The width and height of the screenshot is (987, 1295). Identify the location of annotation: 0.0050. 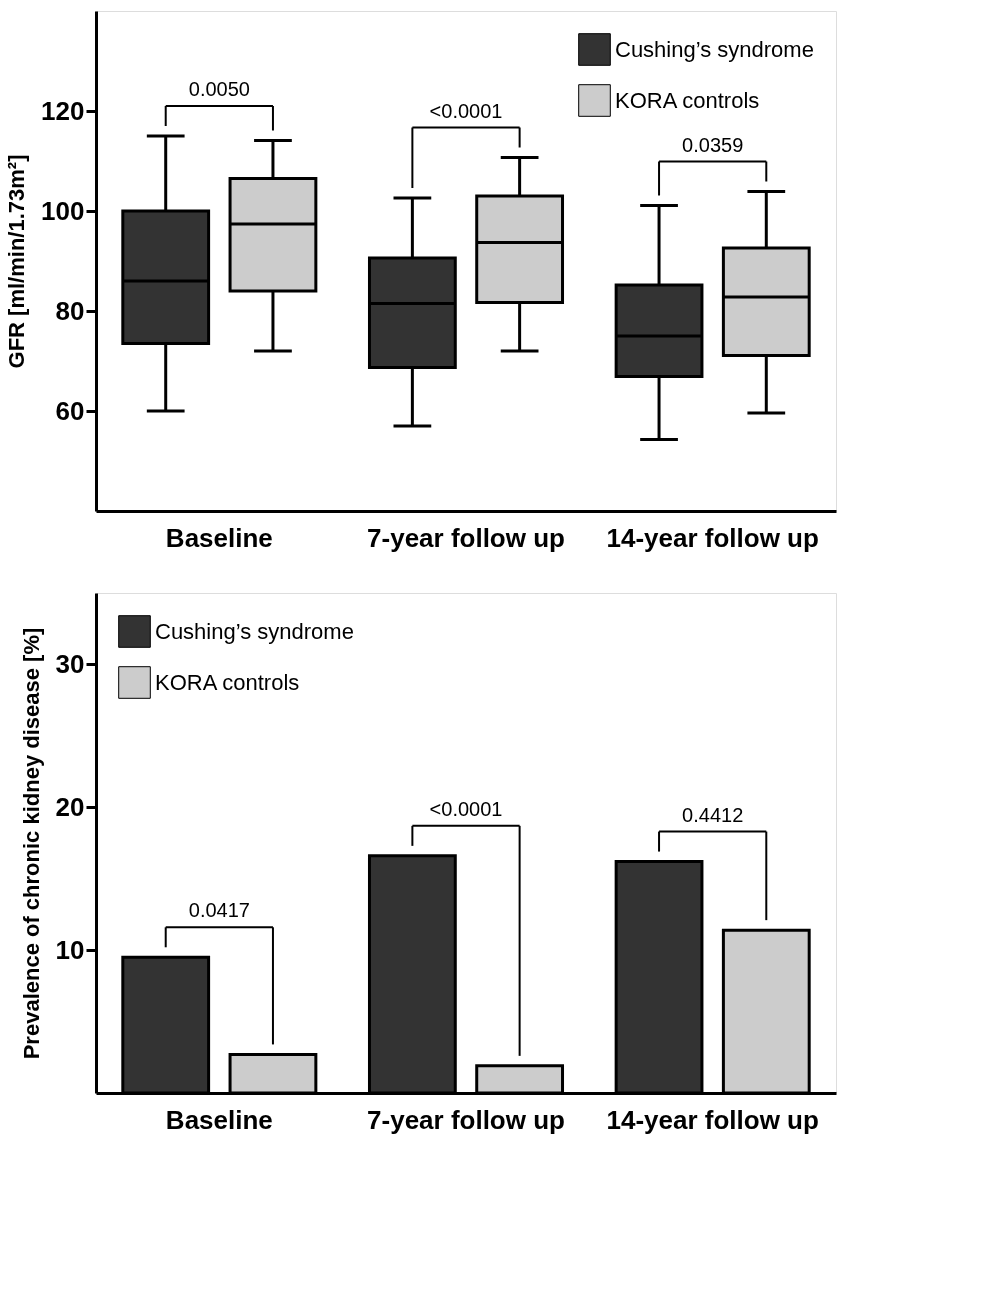
(219, 89).